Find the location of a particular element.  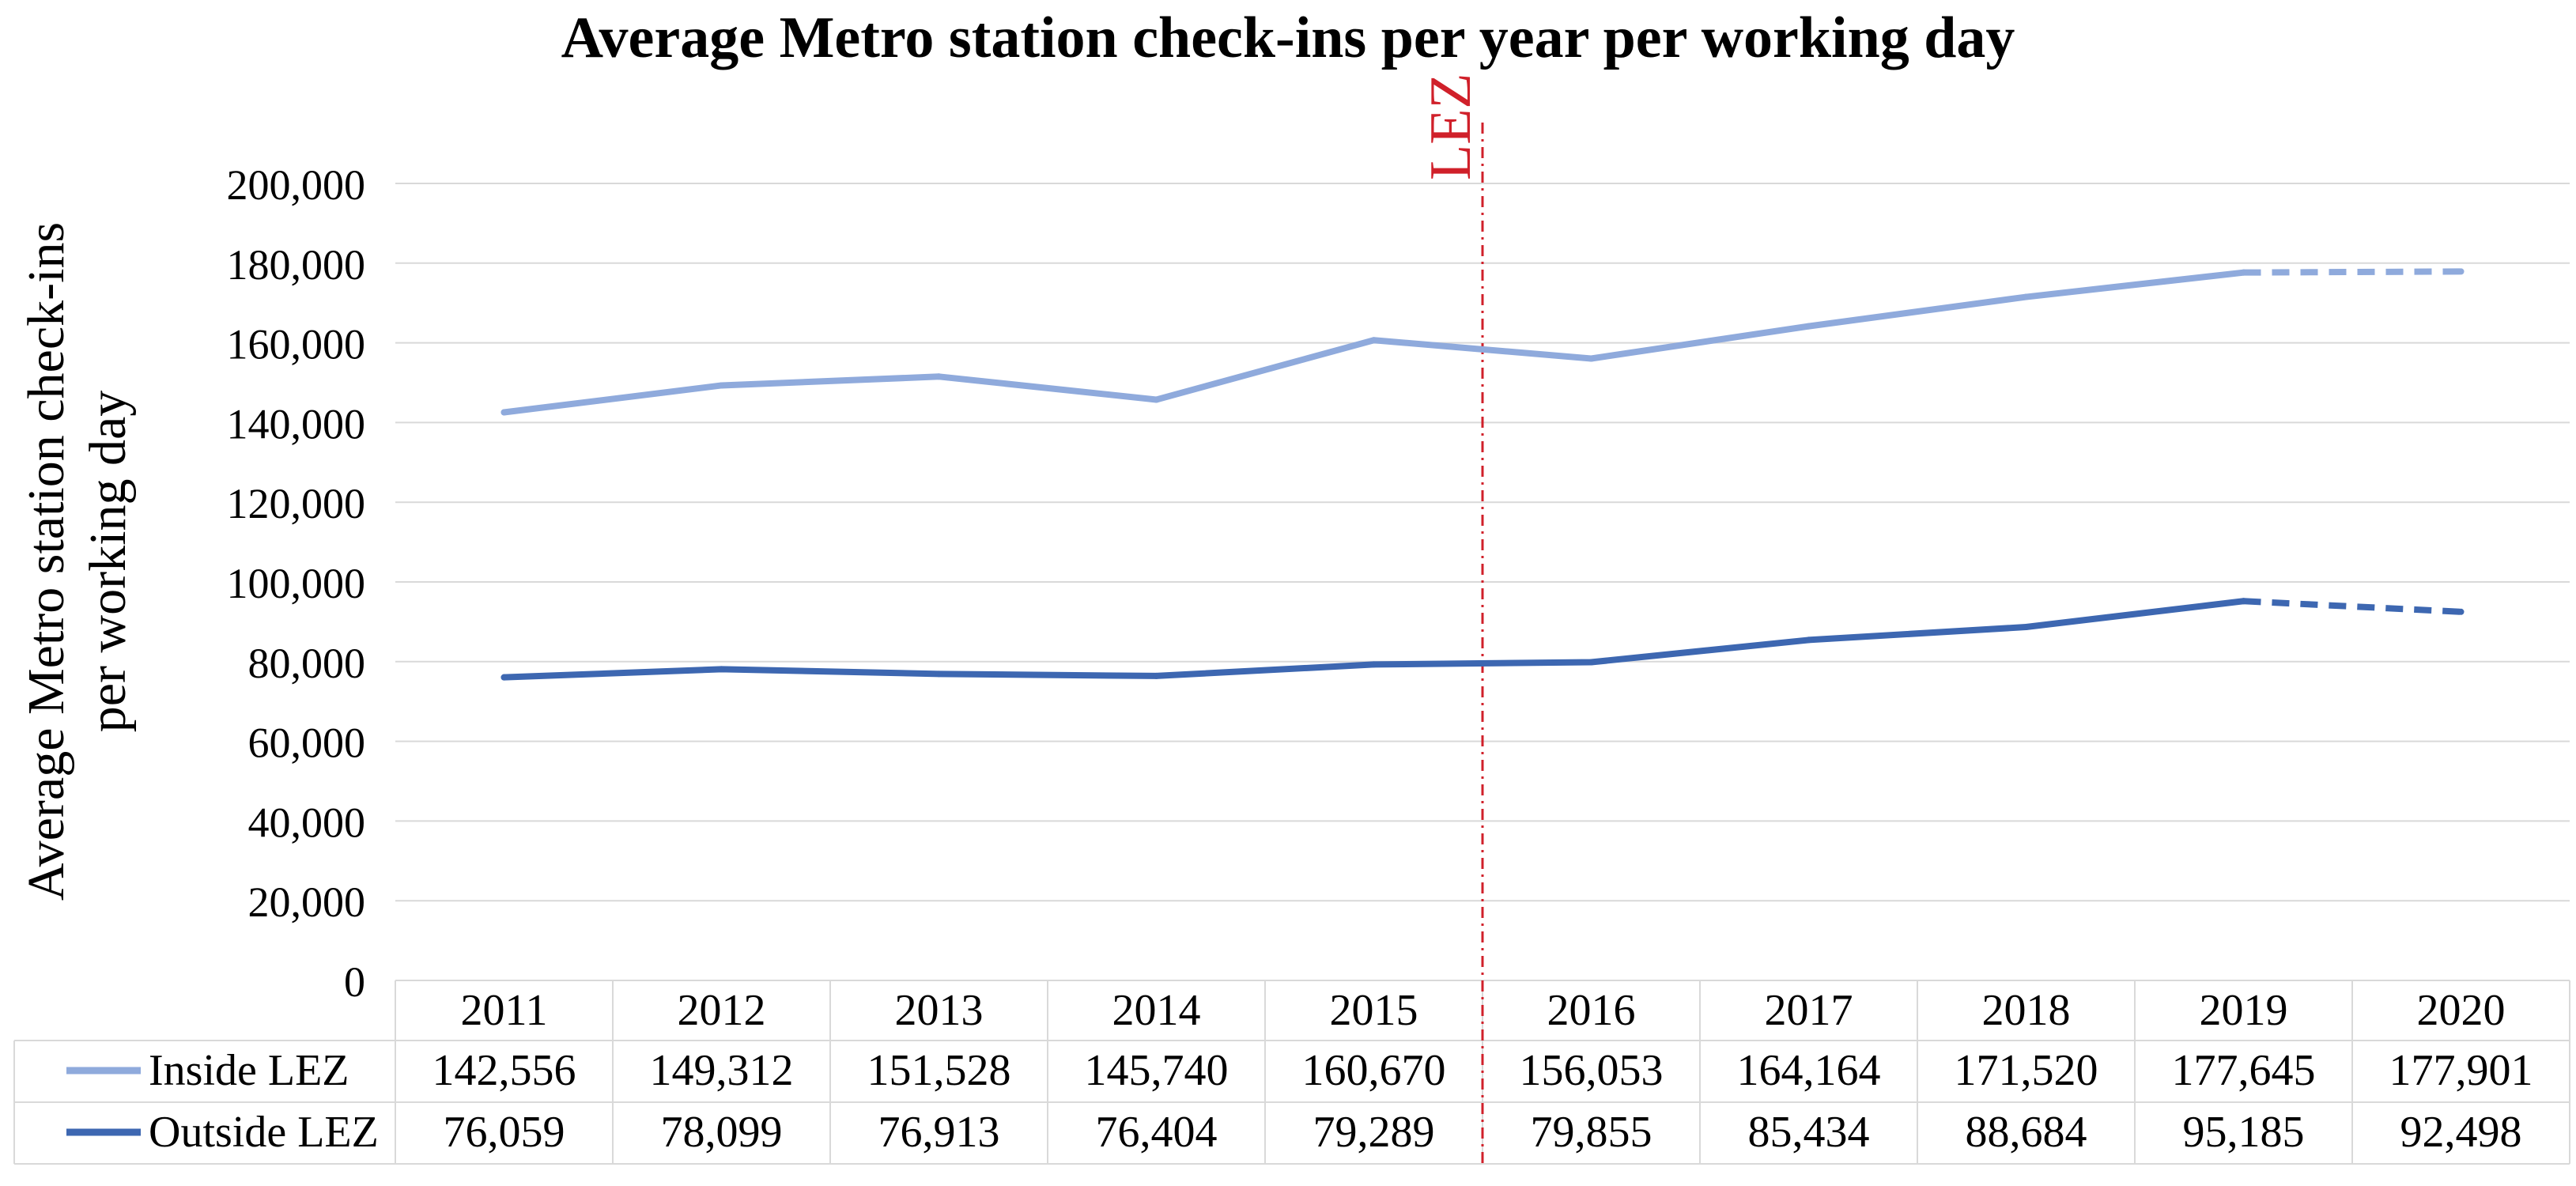

y-tick-label: 140,000 is located at coordinates (296, 424).